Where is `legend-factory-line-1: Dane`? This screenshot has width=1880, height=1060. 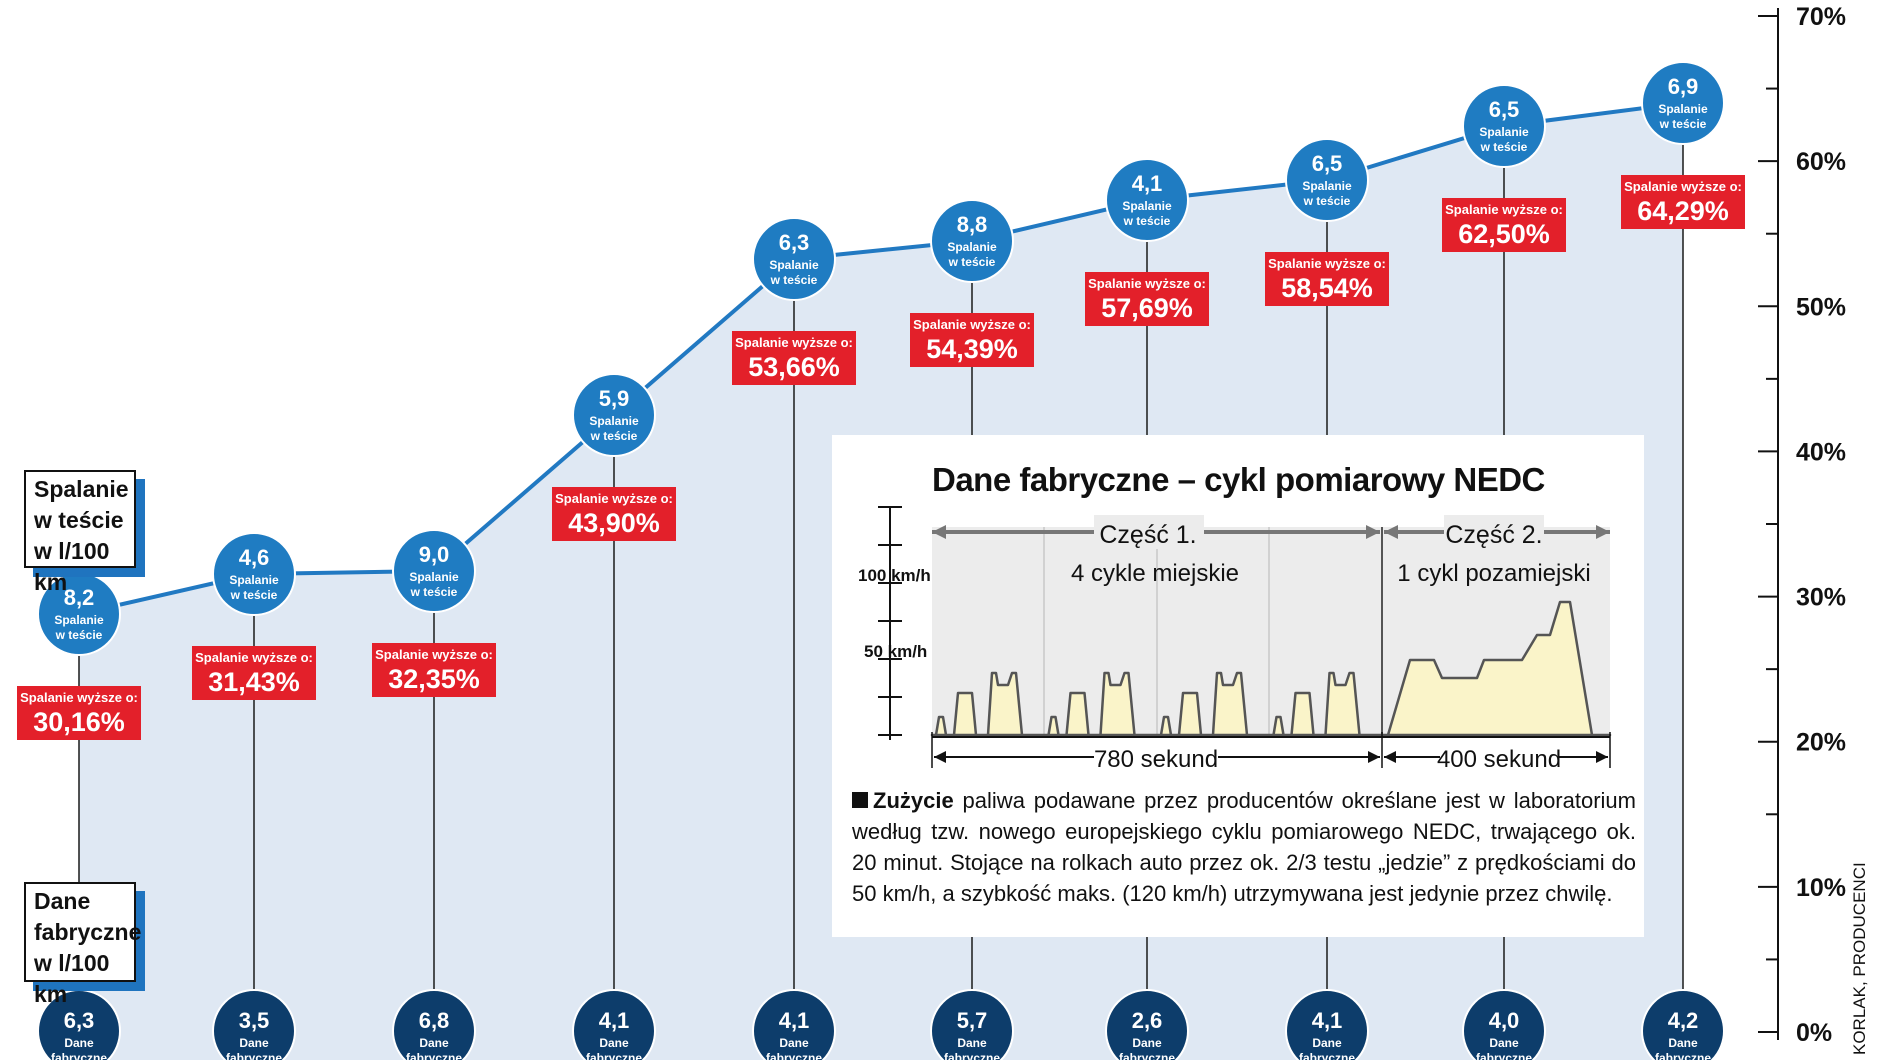 legend-factory-line-1: Dane is located at coordinates (62, 901).